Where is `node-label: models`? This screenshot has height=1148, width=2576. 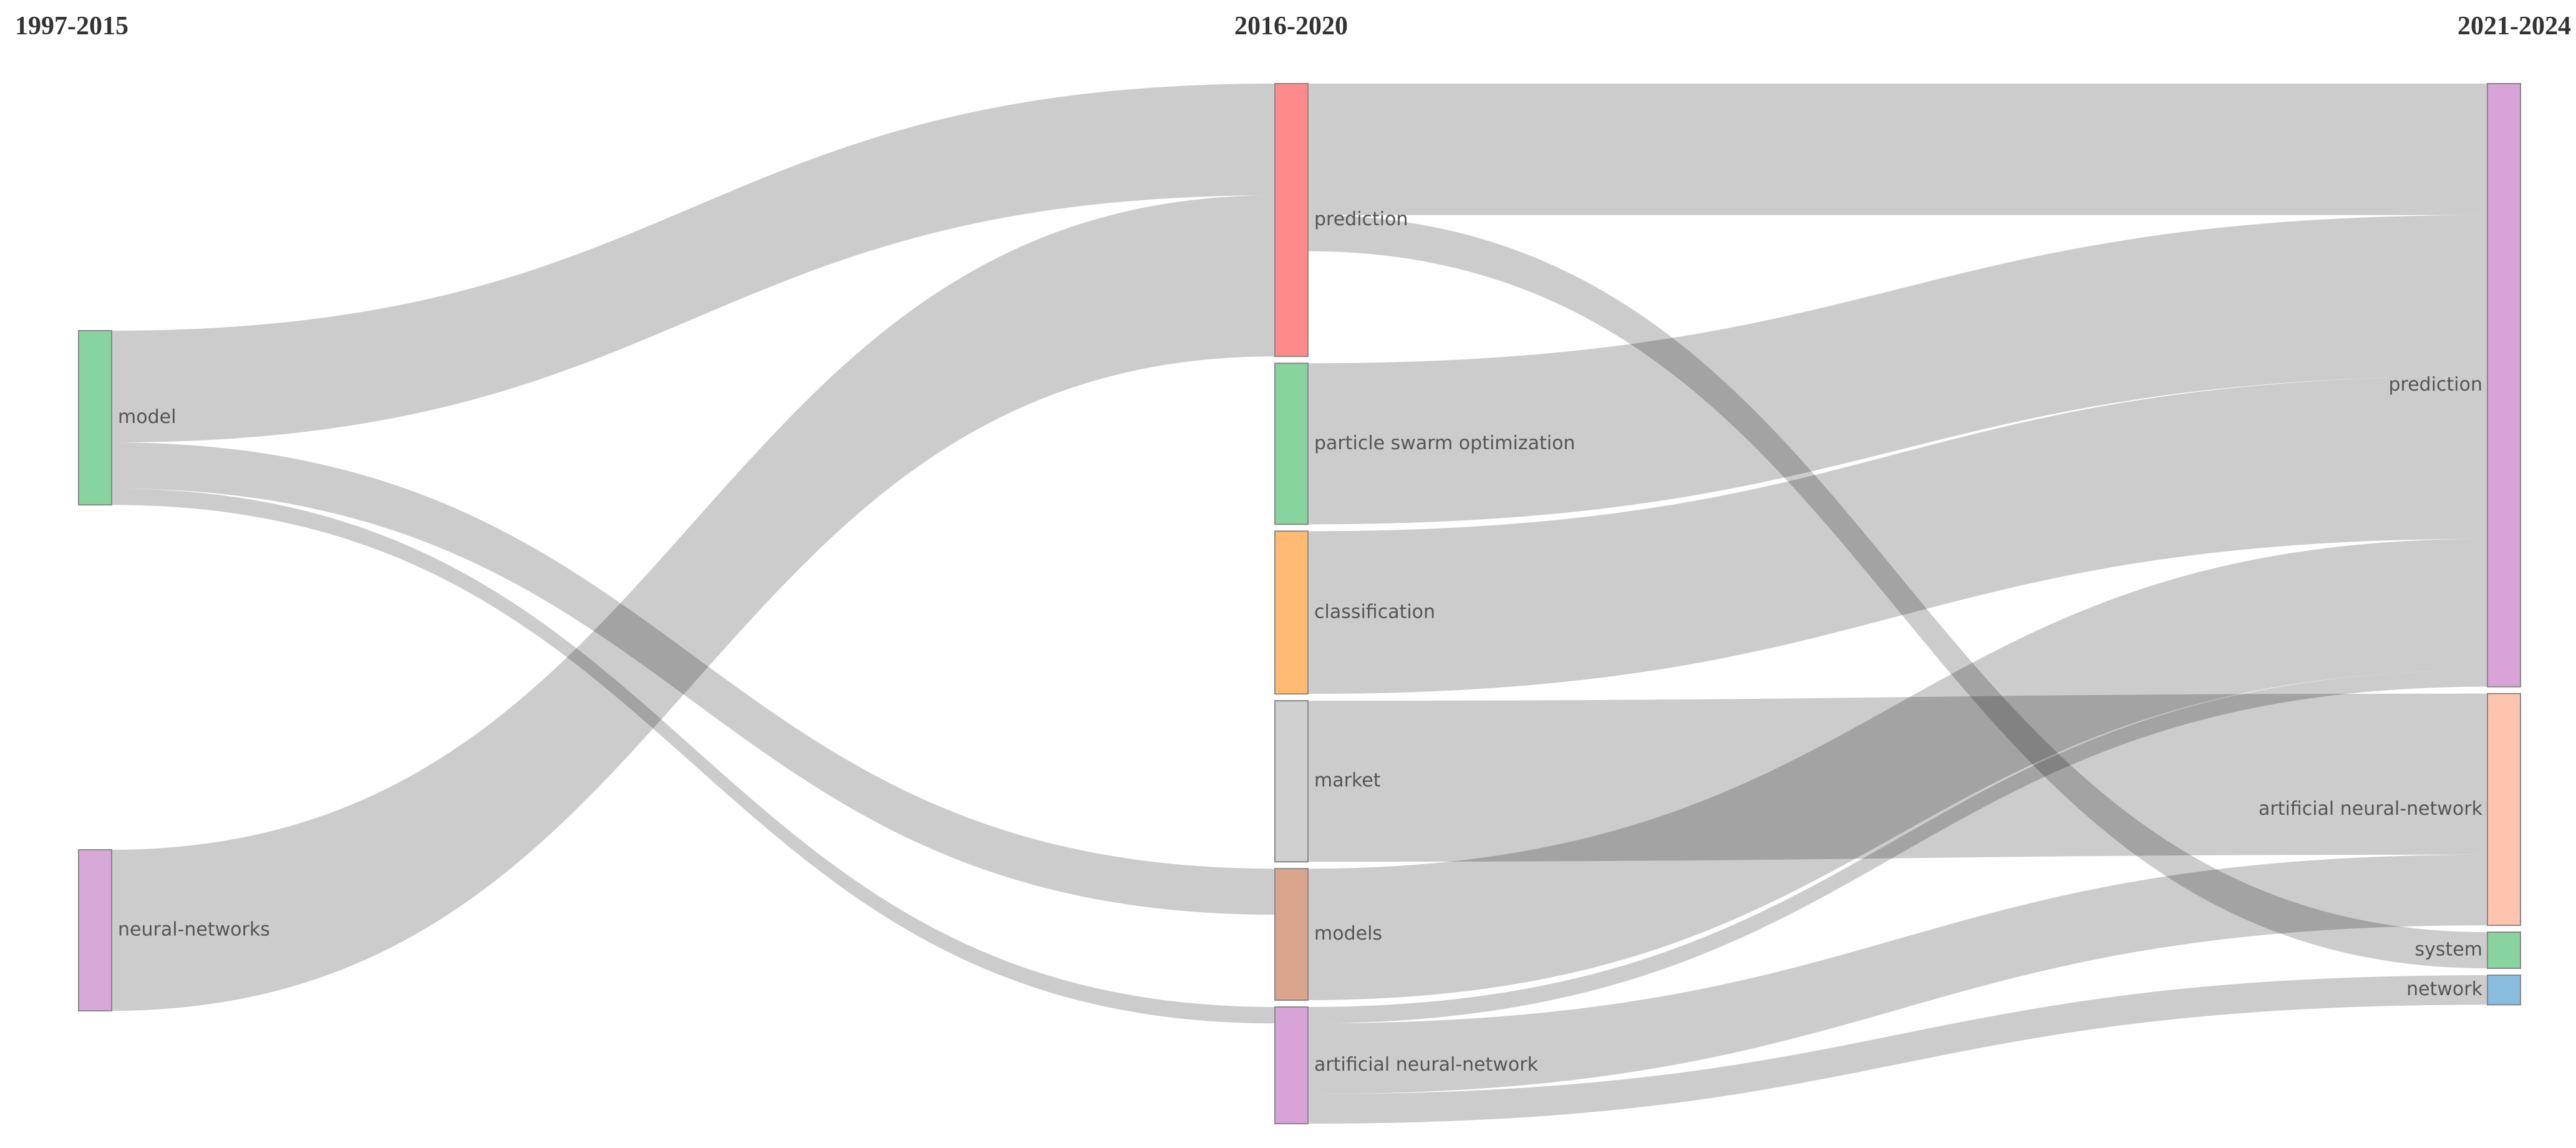
node-label: models is located at coordinates (1348, 934).